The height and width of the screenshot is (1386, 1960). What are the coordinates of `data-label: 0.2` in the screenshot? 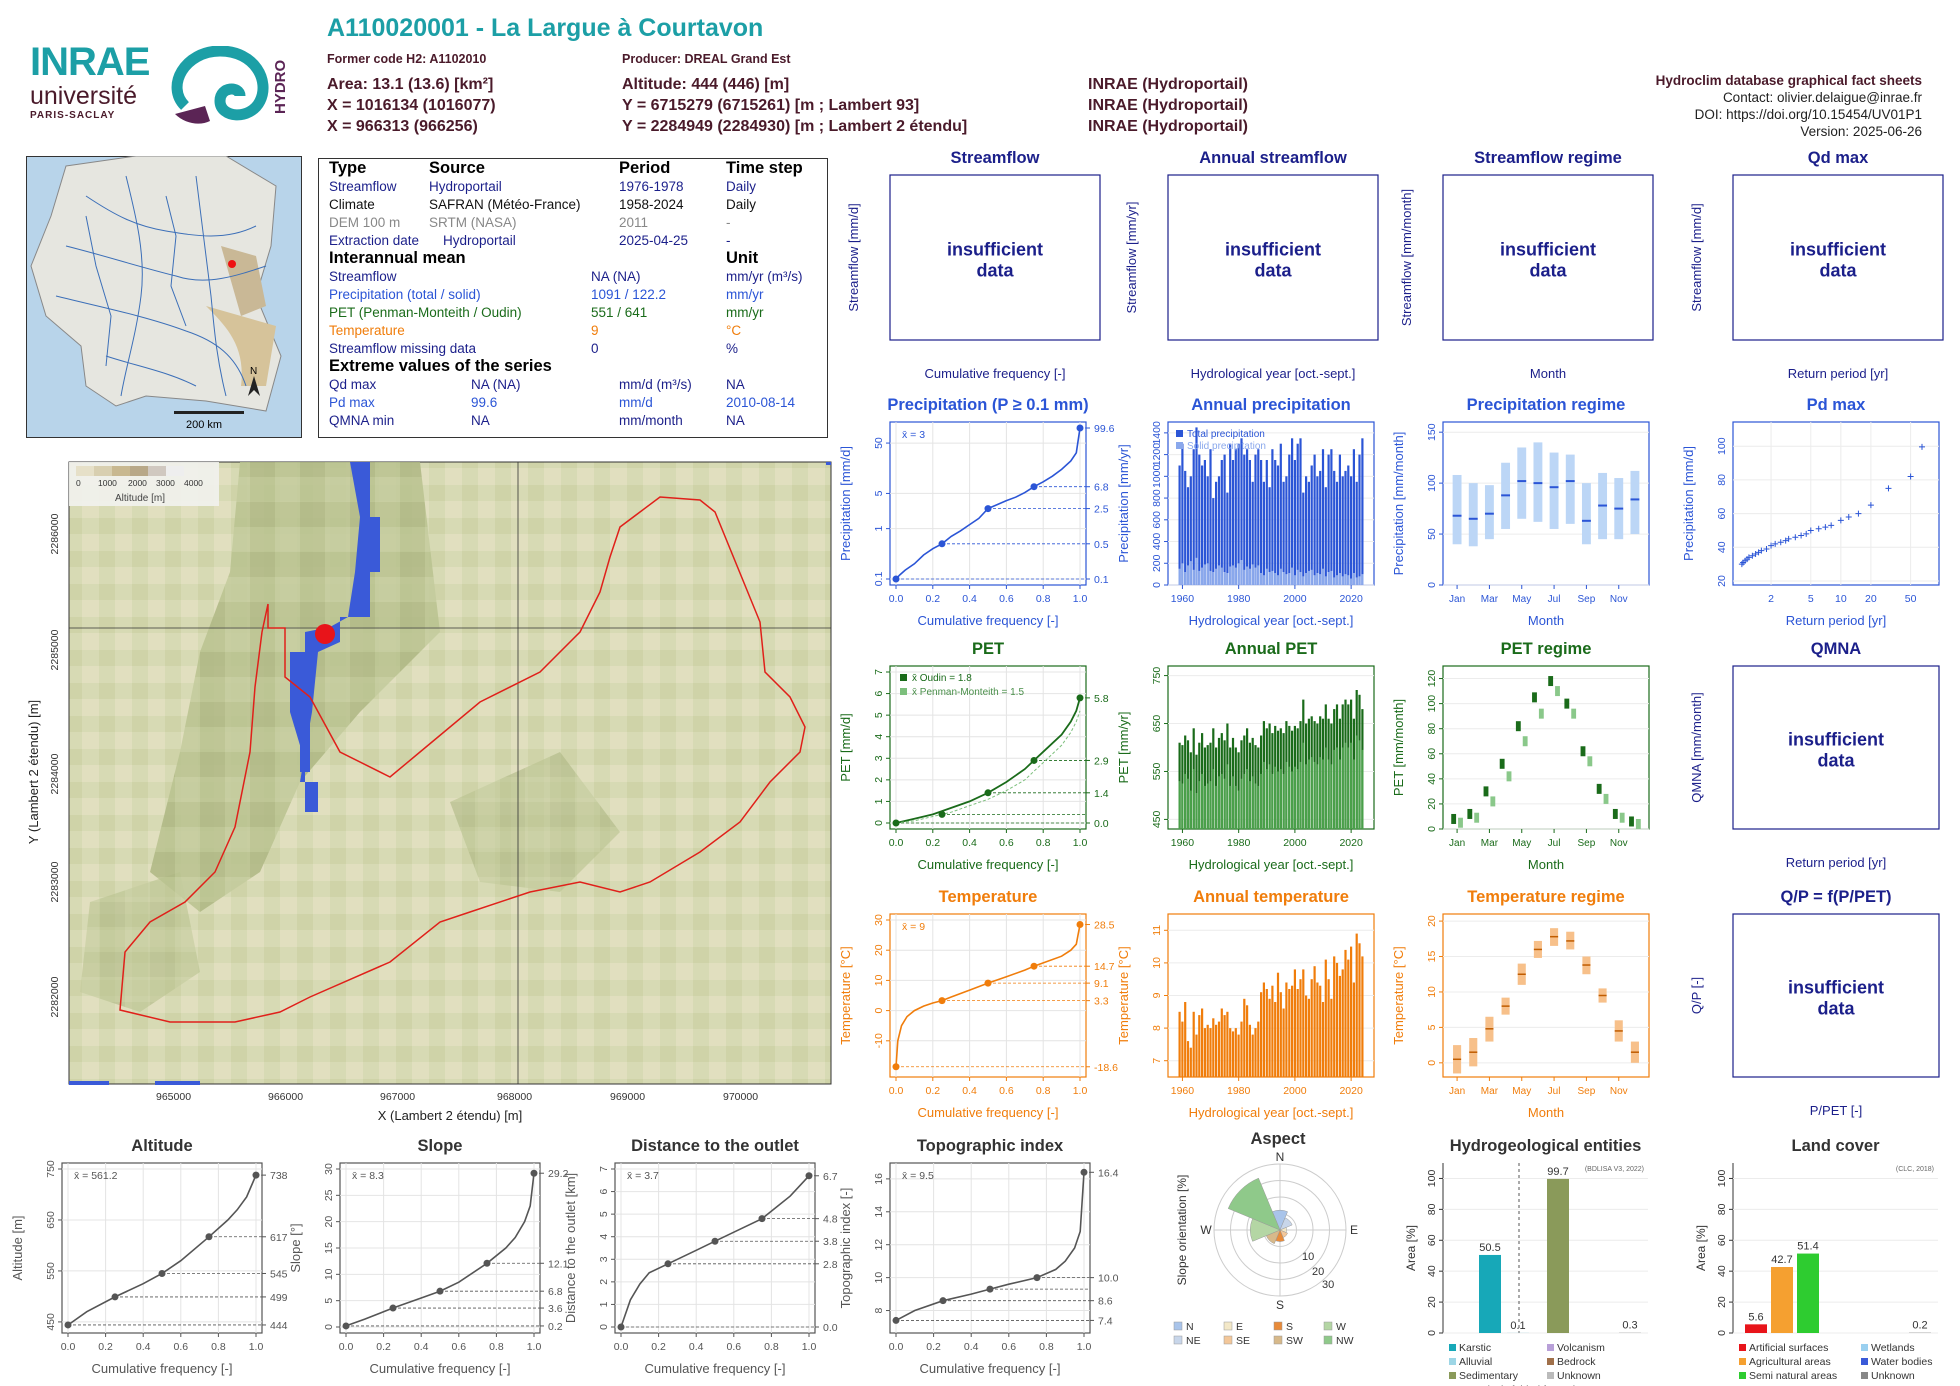 It's located at (1919, 1326).